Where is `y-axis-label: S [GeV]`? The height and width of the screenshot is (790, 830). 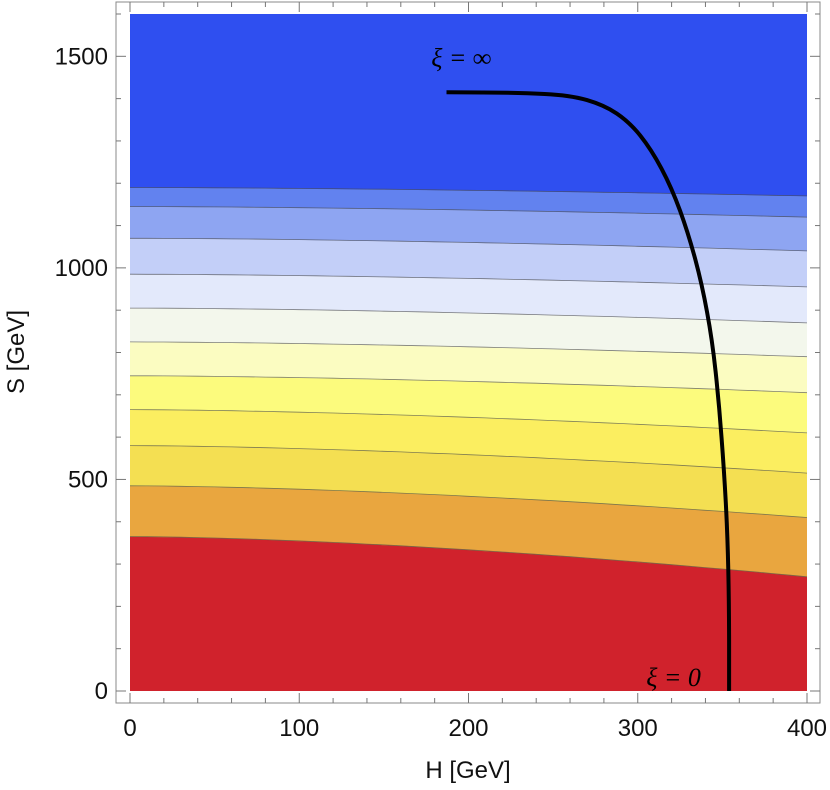
y-axis-label: S [GeV] is located at coordinates (16, 352).